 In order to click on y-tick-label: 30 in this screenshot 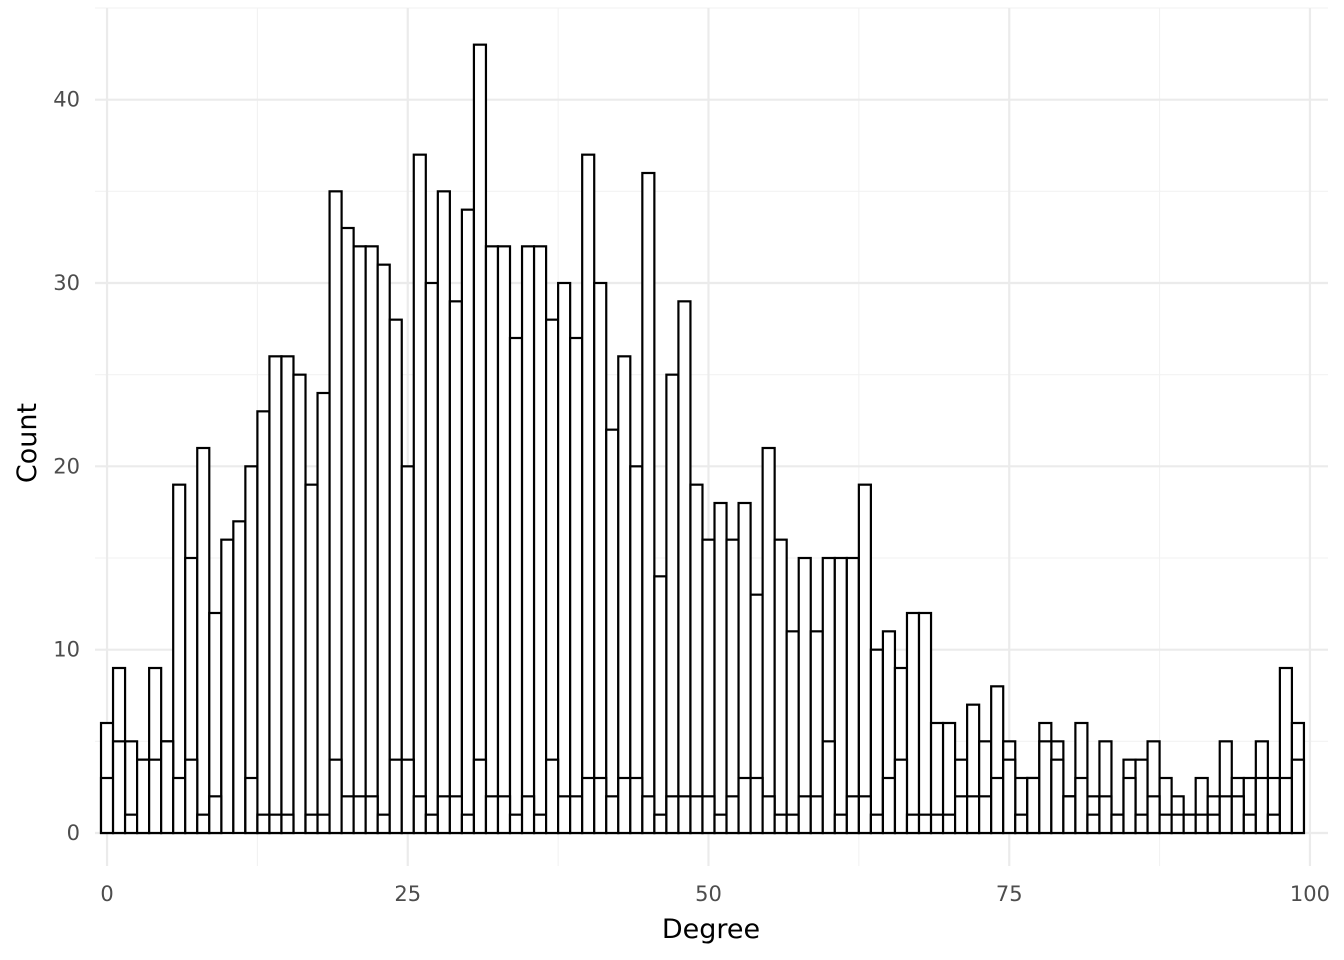, I will do `click(66, 283)`.